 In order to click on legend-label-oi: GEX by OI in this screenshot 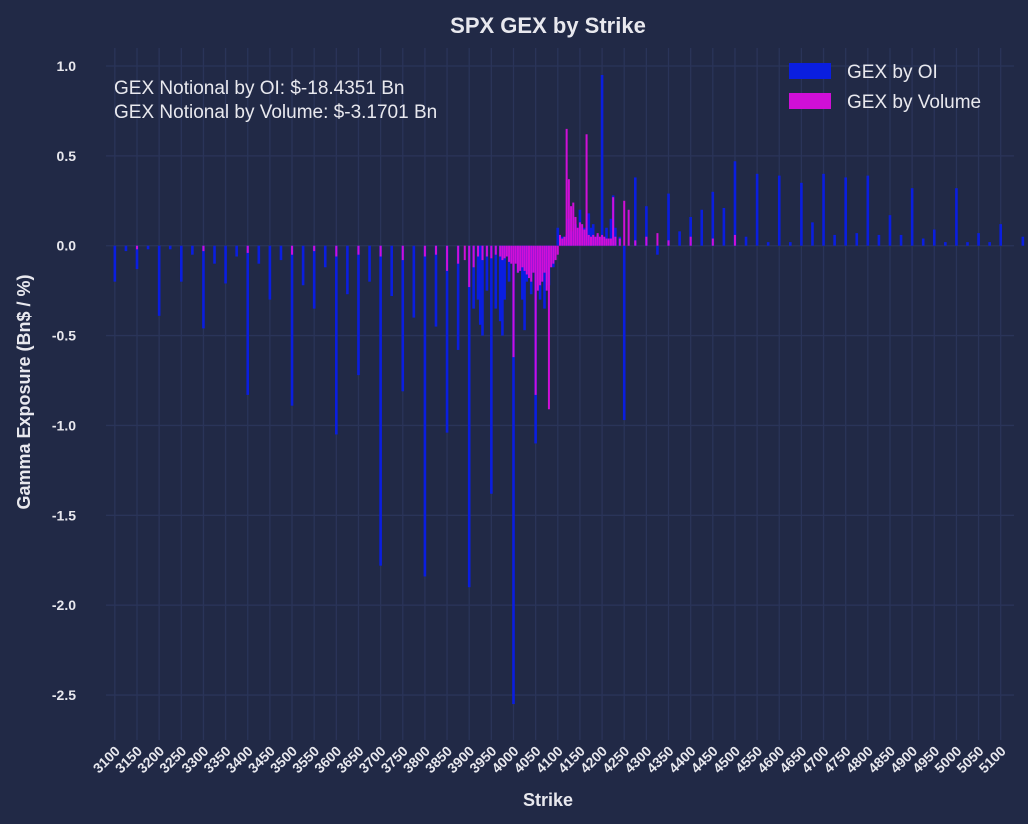, I will do `click(892, 72)`.